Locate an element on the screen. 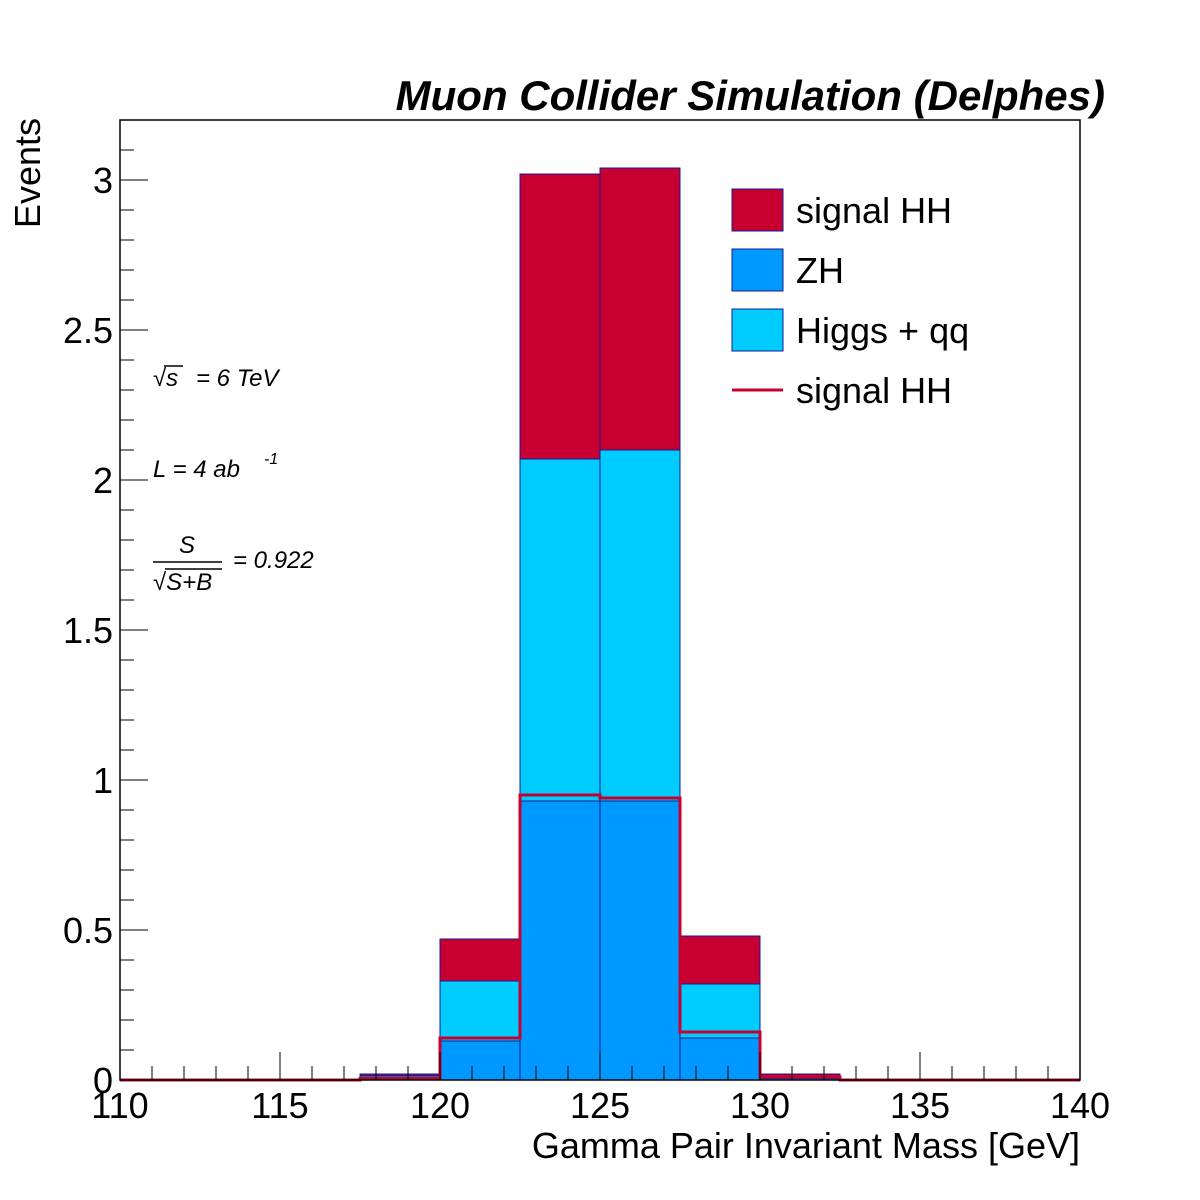 The height and width of the screenshot is (1200, 1200). luminosity-superscript: -1 is located at coordinates (271, 459).